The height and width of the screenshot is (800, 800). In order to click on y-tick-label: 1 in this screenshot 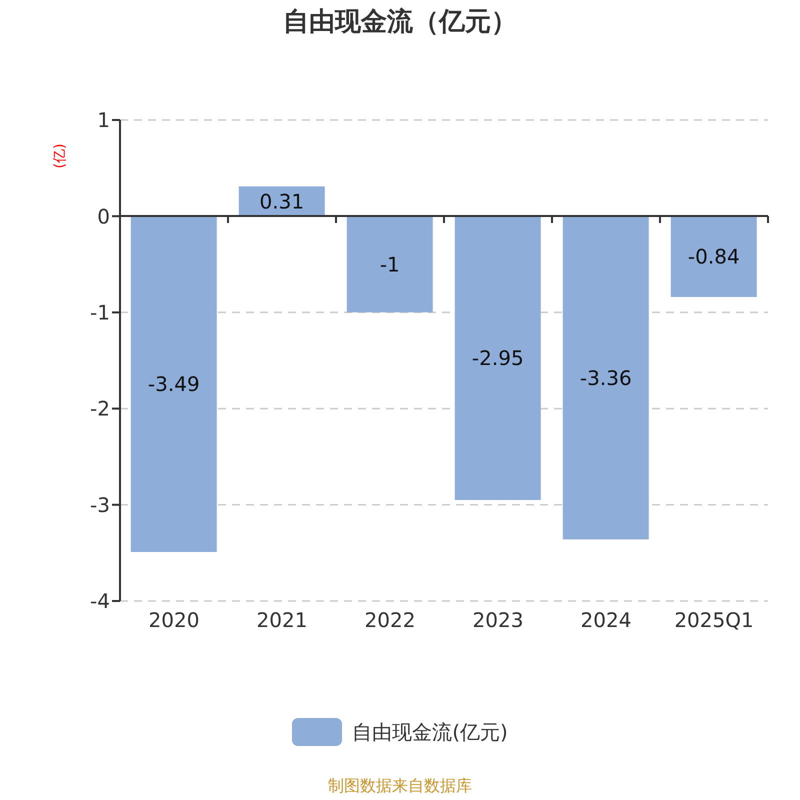, I will do `click(103, 120)`.